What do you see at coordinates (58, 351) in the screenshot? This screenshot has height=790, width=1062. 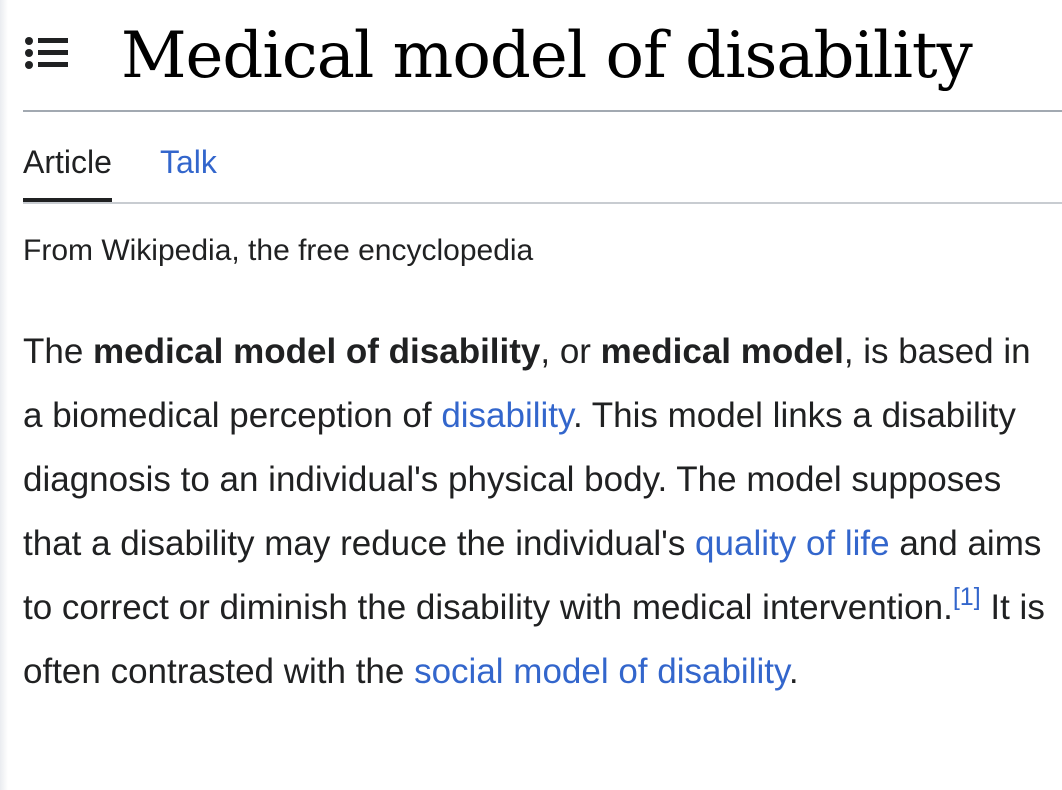 I see `text-run: The` at bounding box center [58, 351].